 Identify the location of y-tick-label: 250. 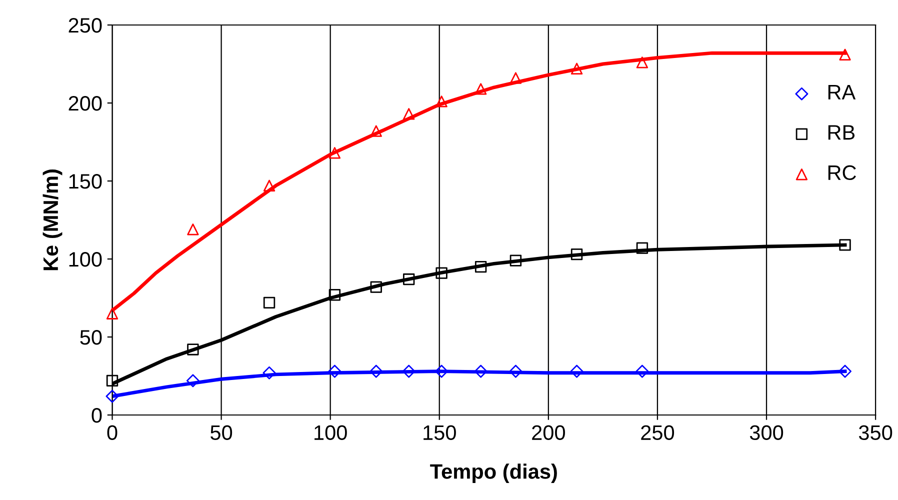
(85, 25).